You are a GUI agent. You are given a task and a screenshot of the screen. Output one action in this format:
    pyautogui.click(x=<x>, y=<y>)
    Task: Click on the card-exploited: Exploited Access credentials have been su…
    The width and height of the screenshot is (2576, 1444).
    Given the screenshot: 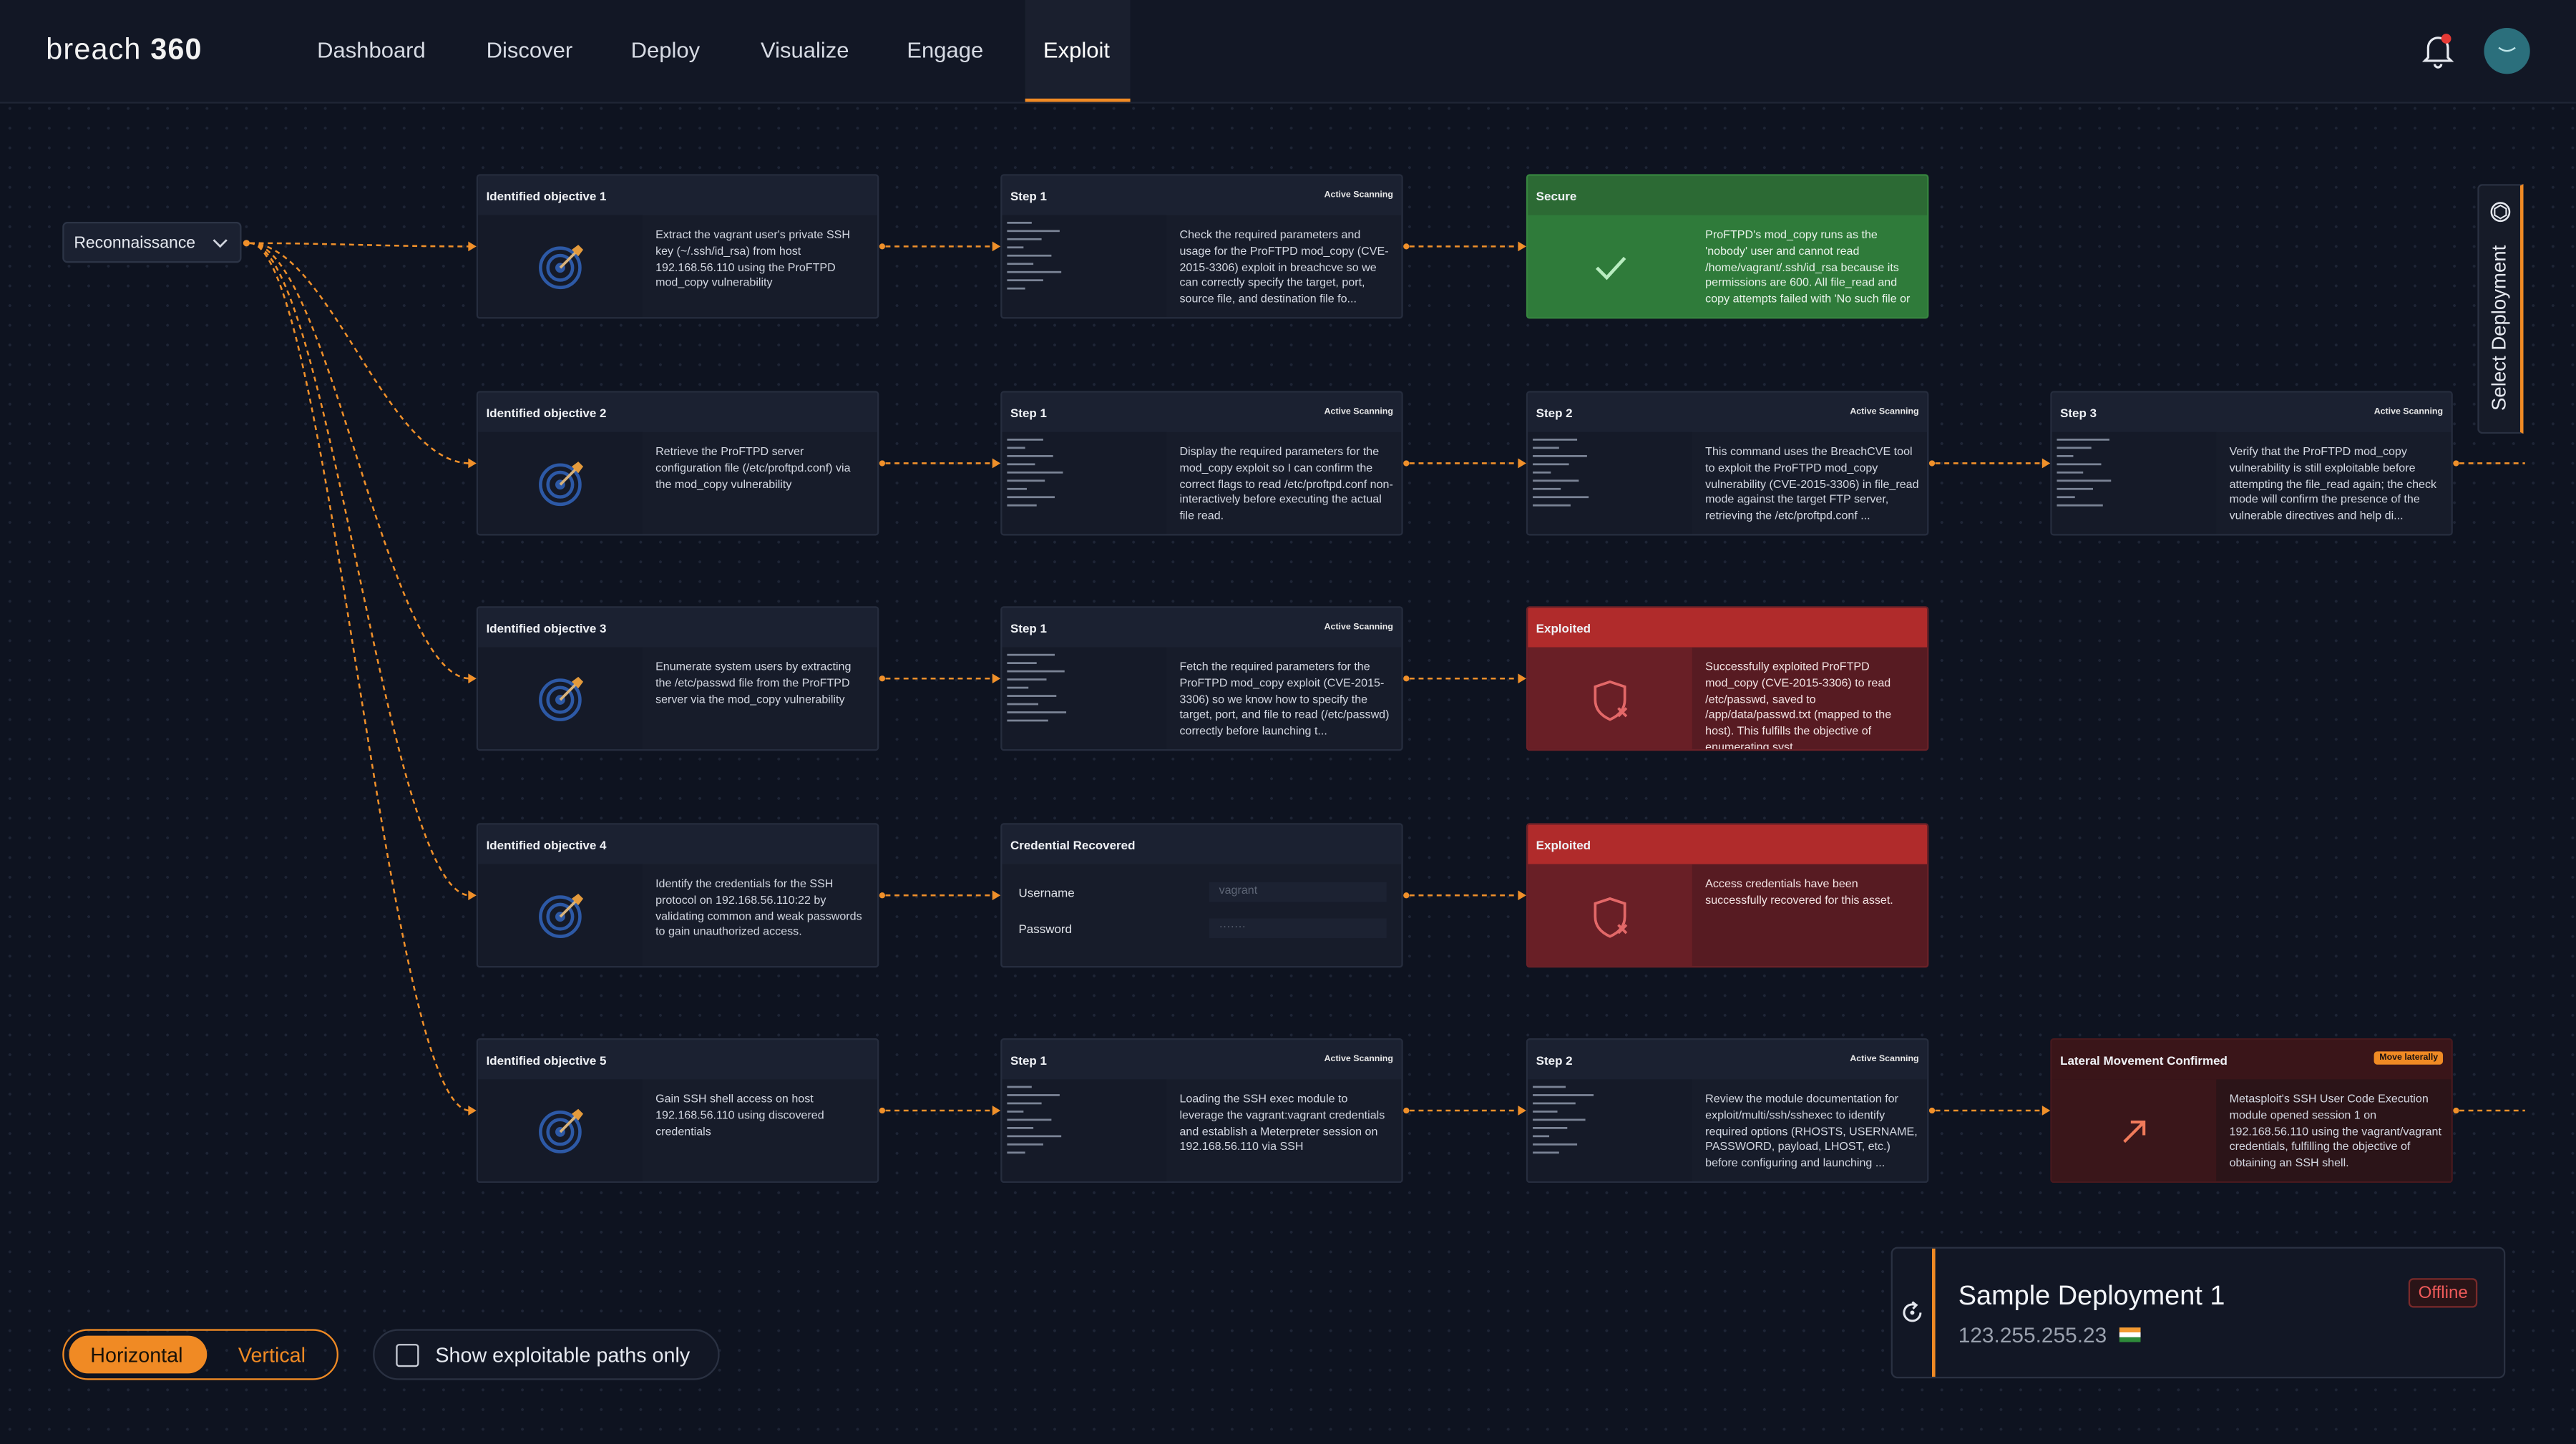 What is the action you would take?
    pyautogui.click(x=1727, y=896)
    